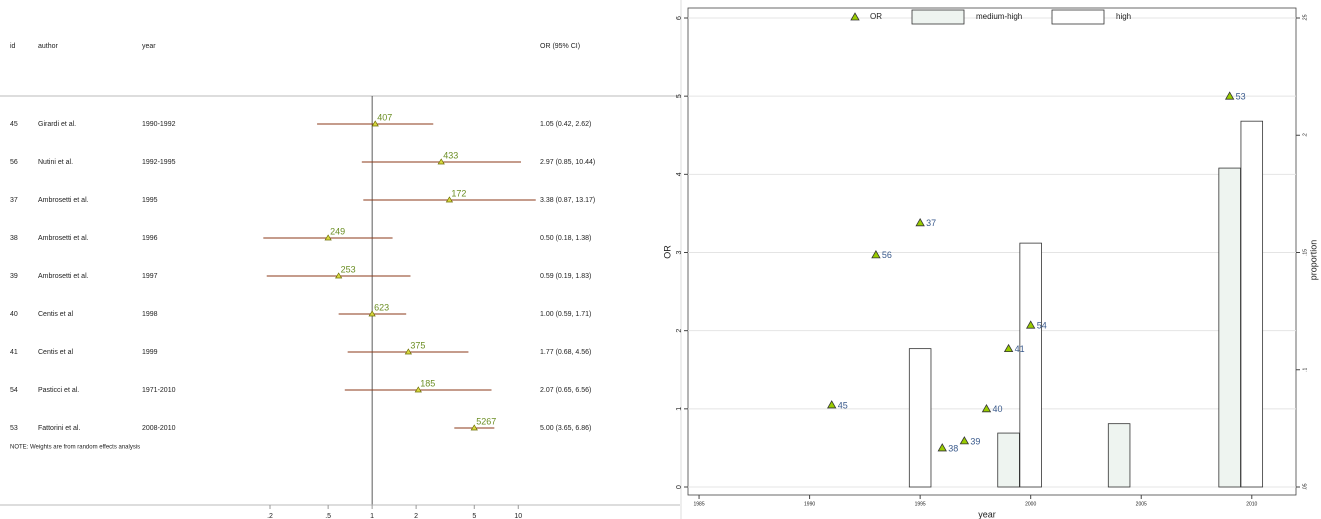 Image resolution: width=1321 pixels, height=519 pixels. Describe the element at coordinates (14, 276) in the screenshot. I see `id: 39` at that location.